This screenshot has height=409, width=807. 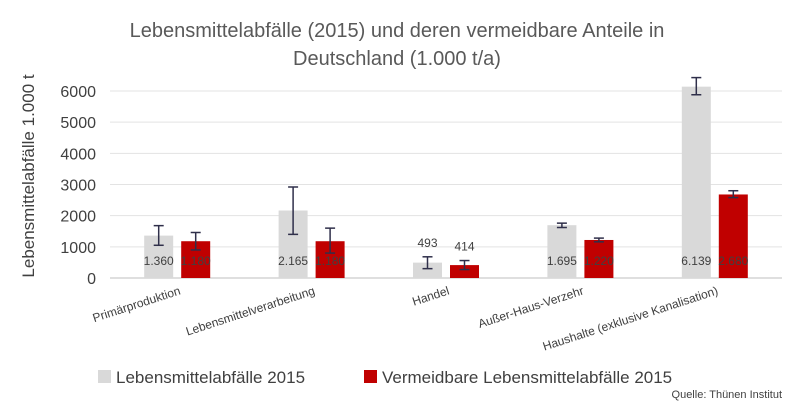 What do you see at coordinates (196, 261) in the screenshot?
I see `data-label-avoidable-0: 1.180` at bounding box center [196, 261].